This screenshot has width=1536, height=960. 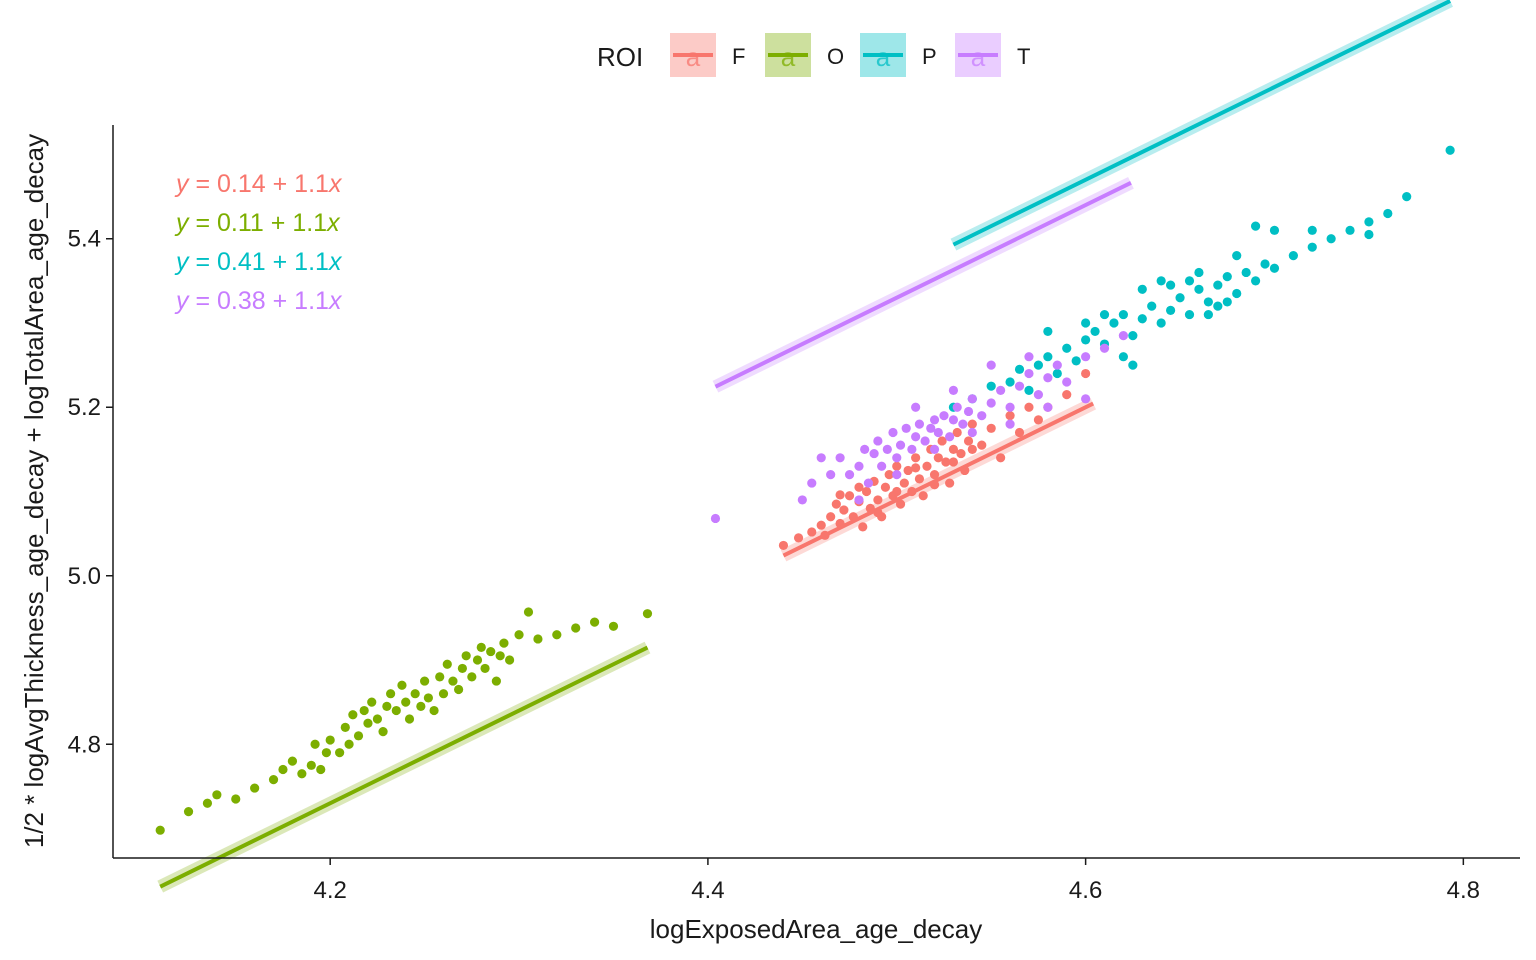 I want to click on equation-intercept: 0.41, so click(x=241, y=262).